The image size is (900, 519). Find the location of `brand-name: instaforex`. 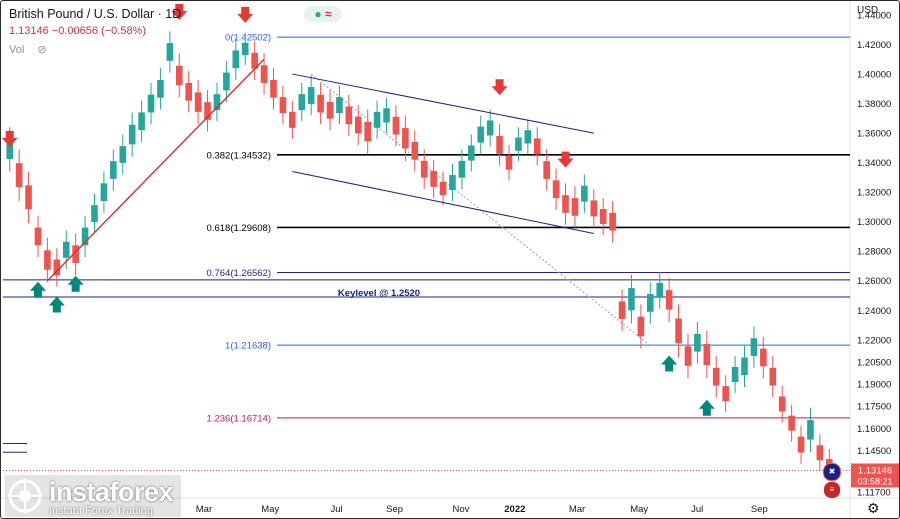

brand-name: instaforex is located at coordinates (111, 492).